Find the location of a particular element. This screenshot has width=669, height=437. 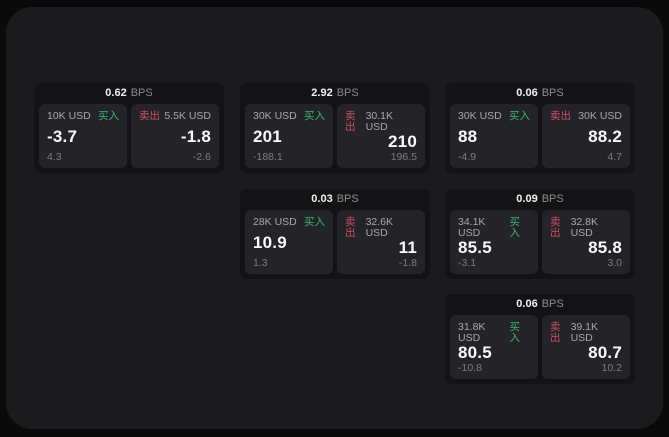

tile-top-row: 卖出 32.6K USD is located at coordinates (381, 227).